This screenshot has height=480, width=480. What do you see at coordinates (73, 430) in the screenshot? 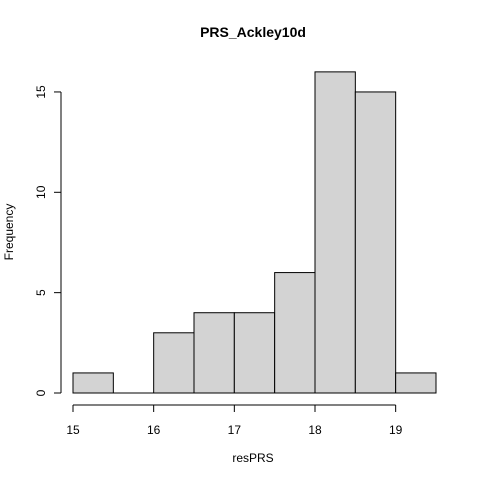
I see `x-tick-label: 15` at bounding box center [73, 430].